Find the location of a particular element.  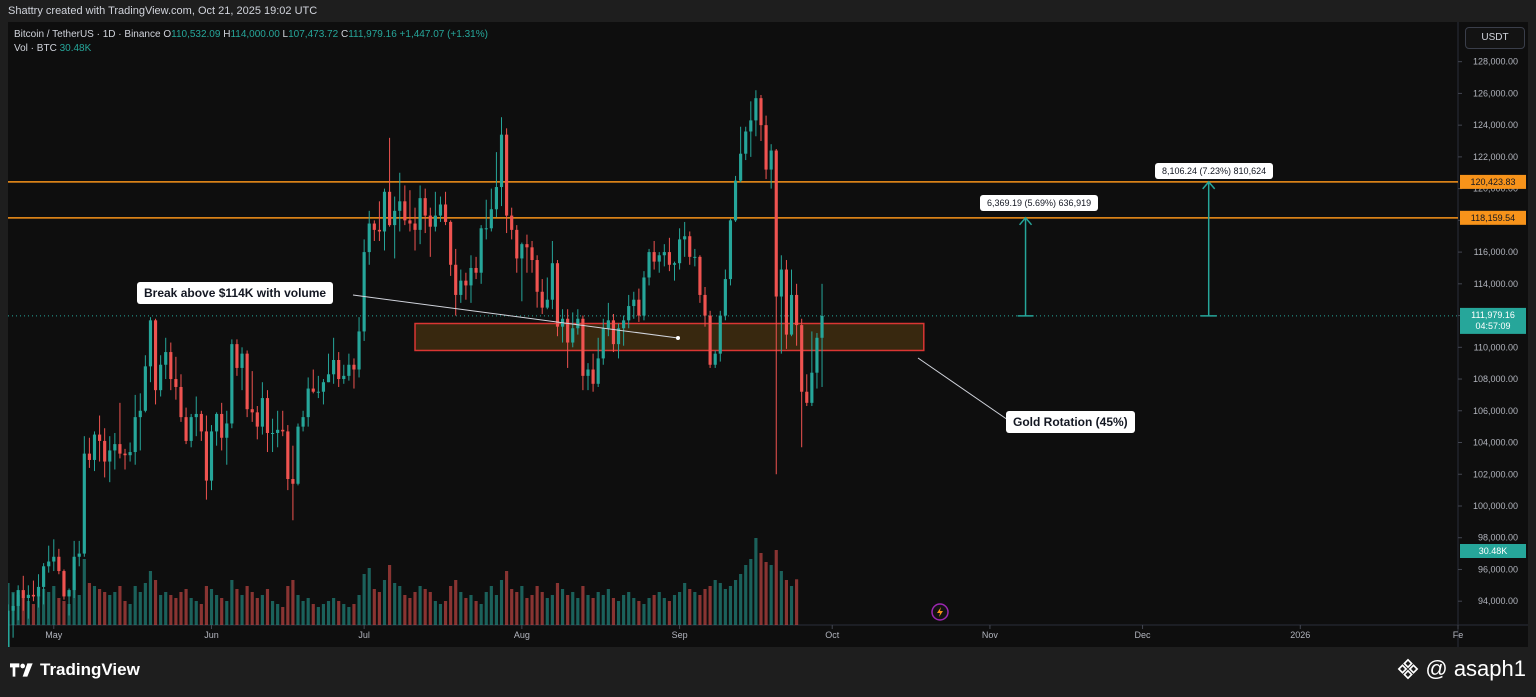

measure-arrow-head is located at coordinates (1025, 221).